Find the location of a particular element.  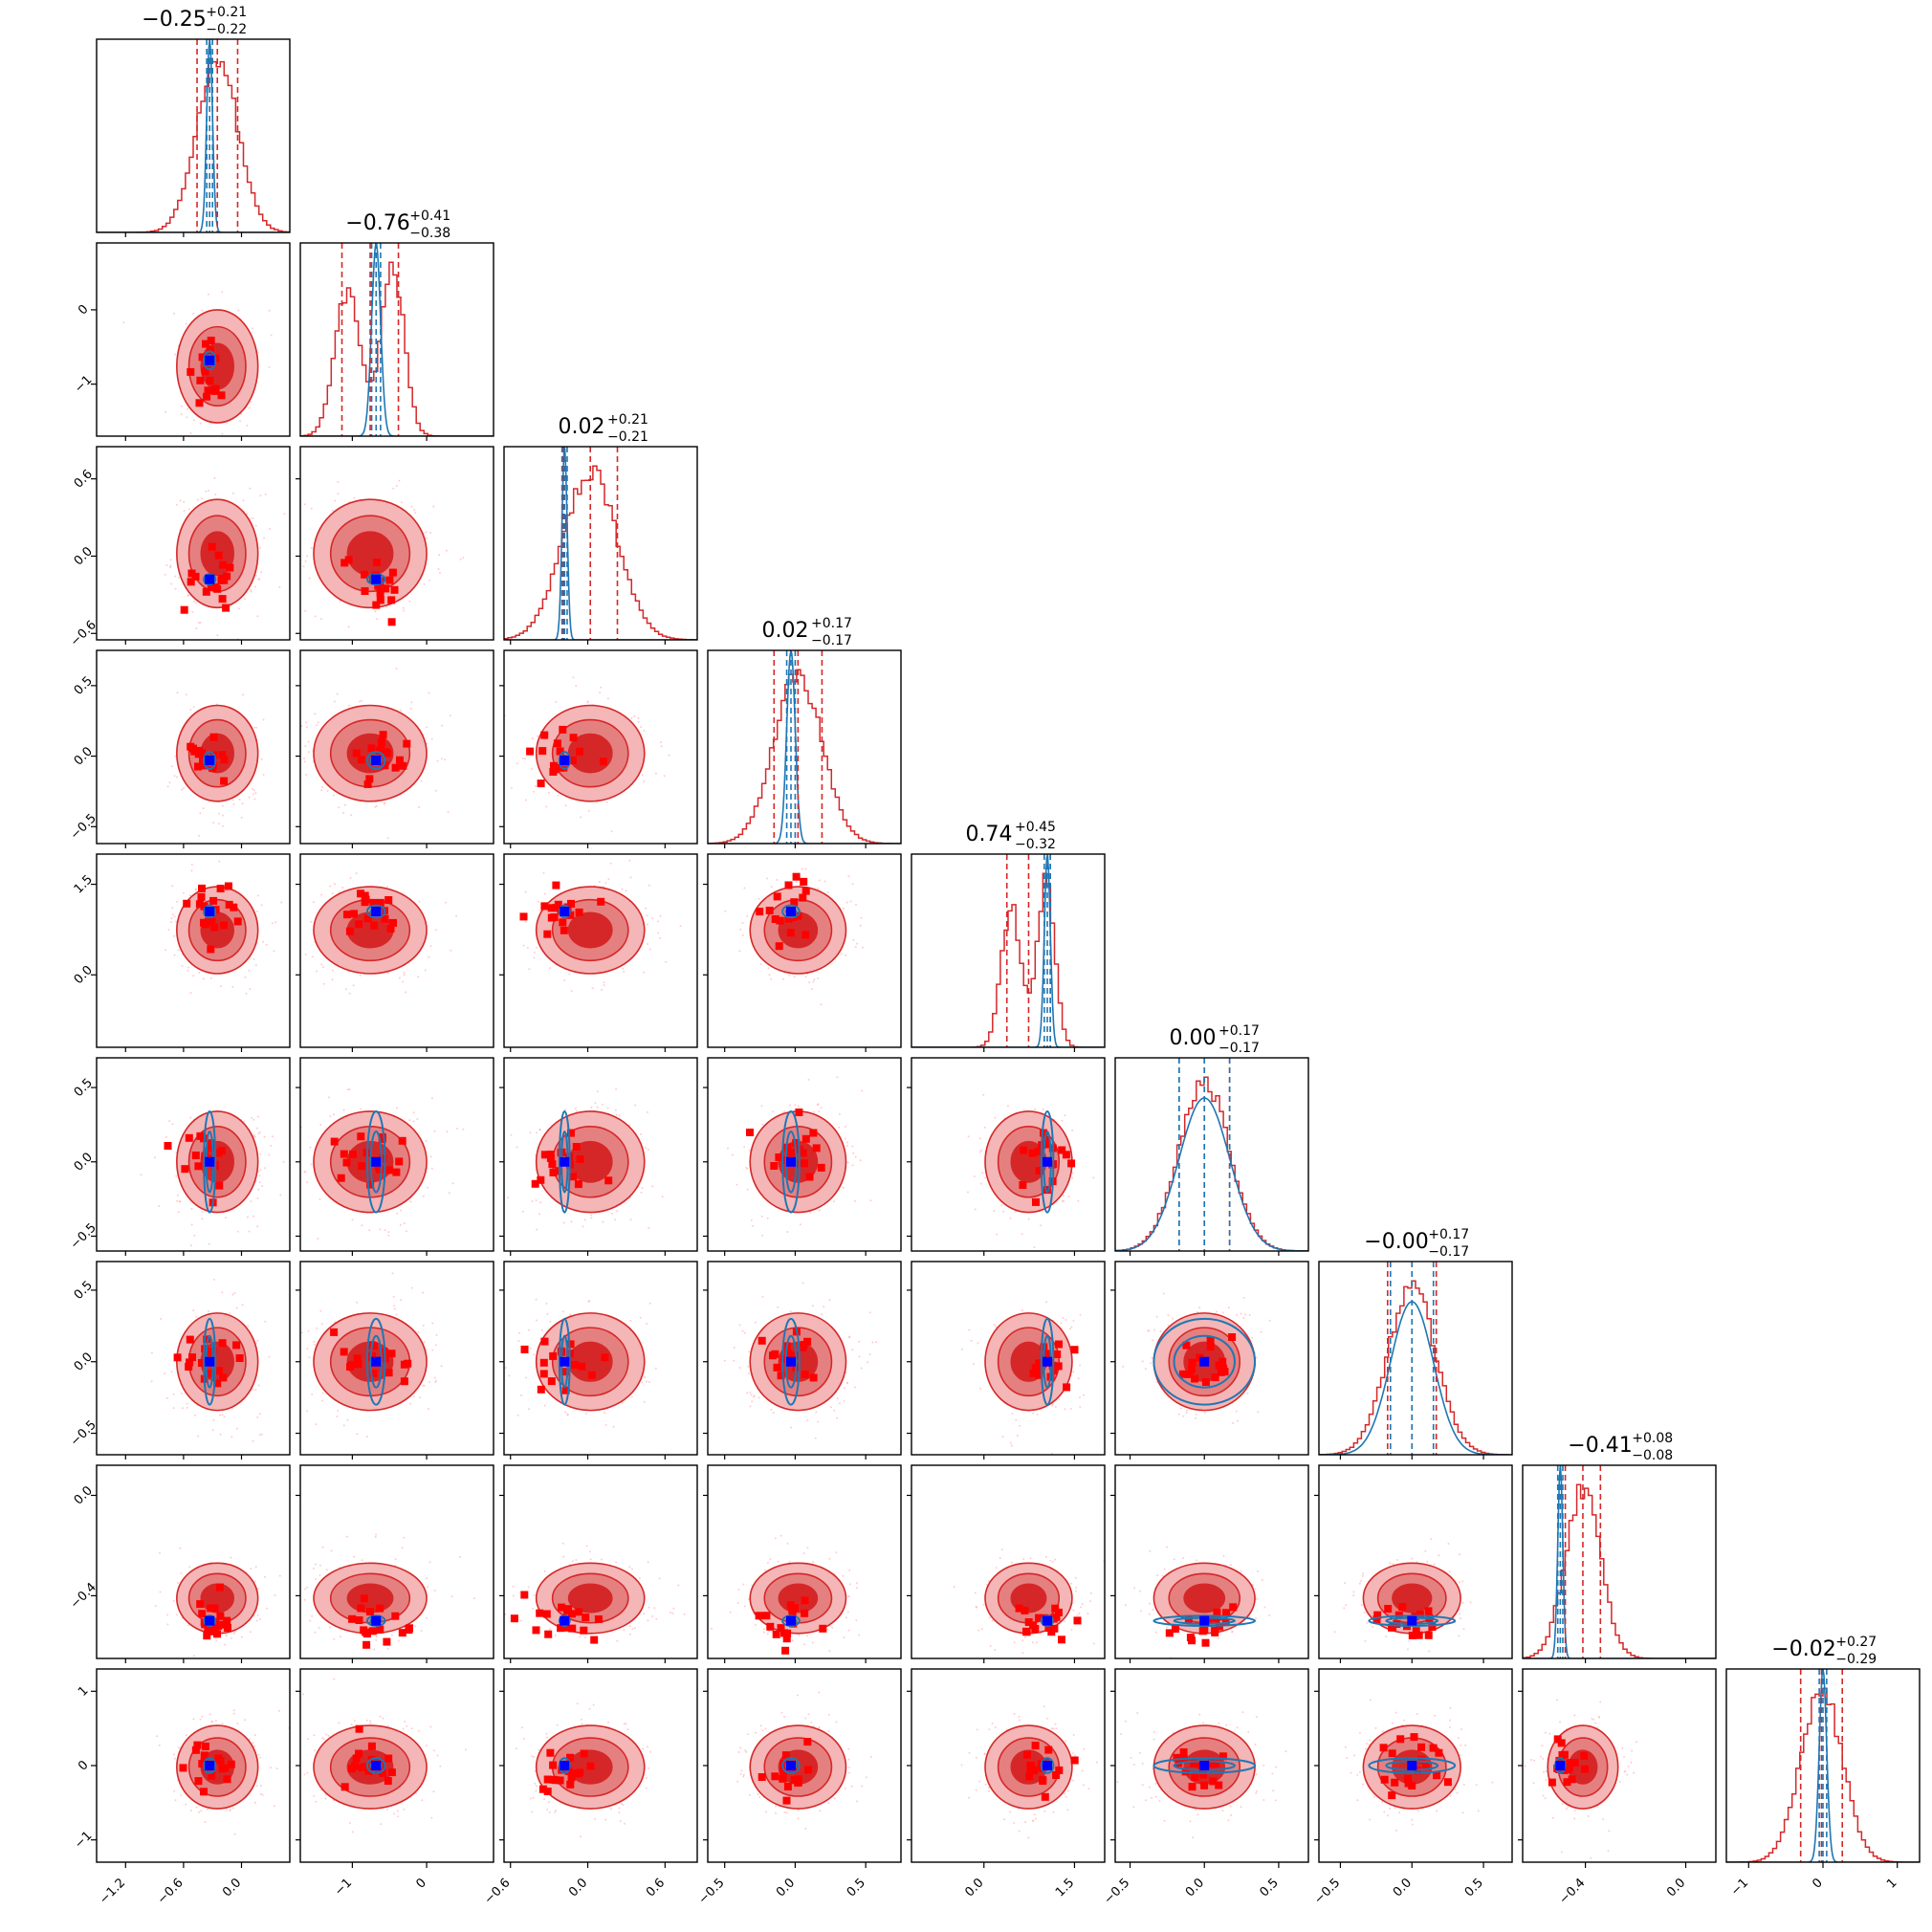

panel-title-minus-1: −0.38 is located at coordinates (429, 233).